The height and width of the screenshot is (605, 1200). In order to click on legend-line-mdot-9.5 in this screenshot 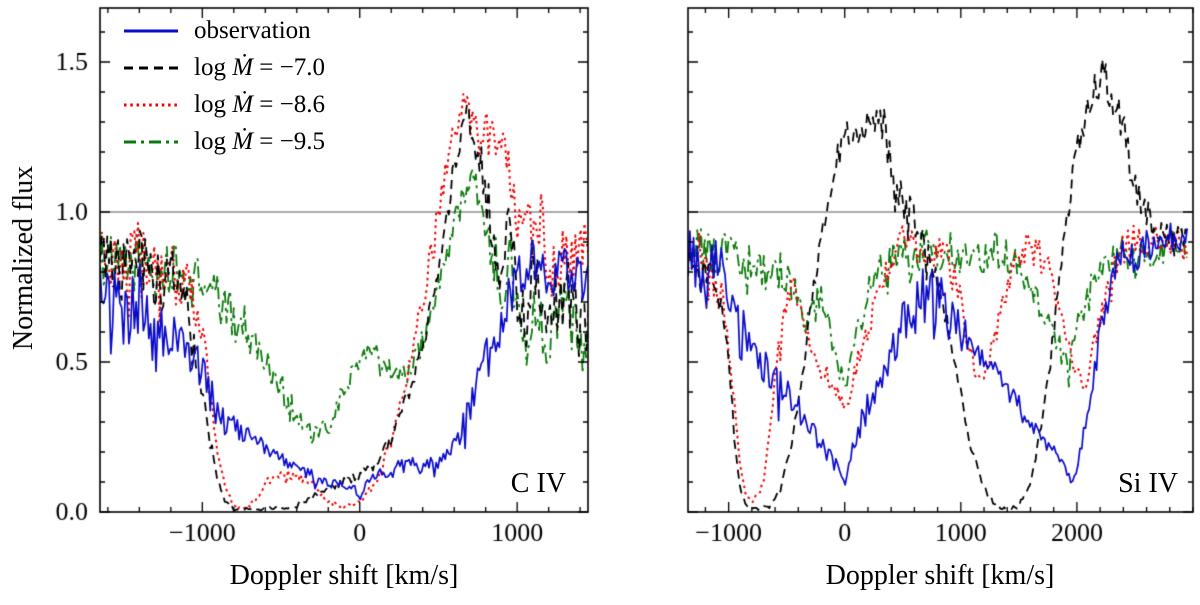, I will do `click(151, 141)`.